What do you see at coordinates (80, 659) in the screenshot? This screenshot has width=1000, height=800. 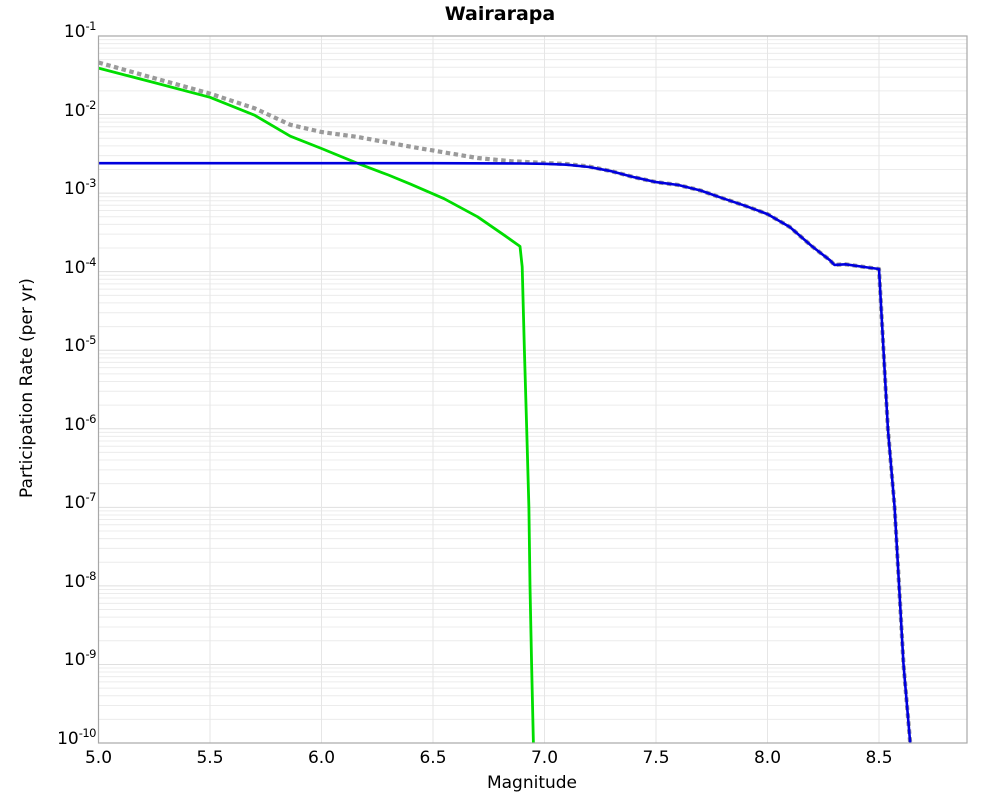 I see `y-tick-label: 10⁻⁹` at bounding box center [80, 659].